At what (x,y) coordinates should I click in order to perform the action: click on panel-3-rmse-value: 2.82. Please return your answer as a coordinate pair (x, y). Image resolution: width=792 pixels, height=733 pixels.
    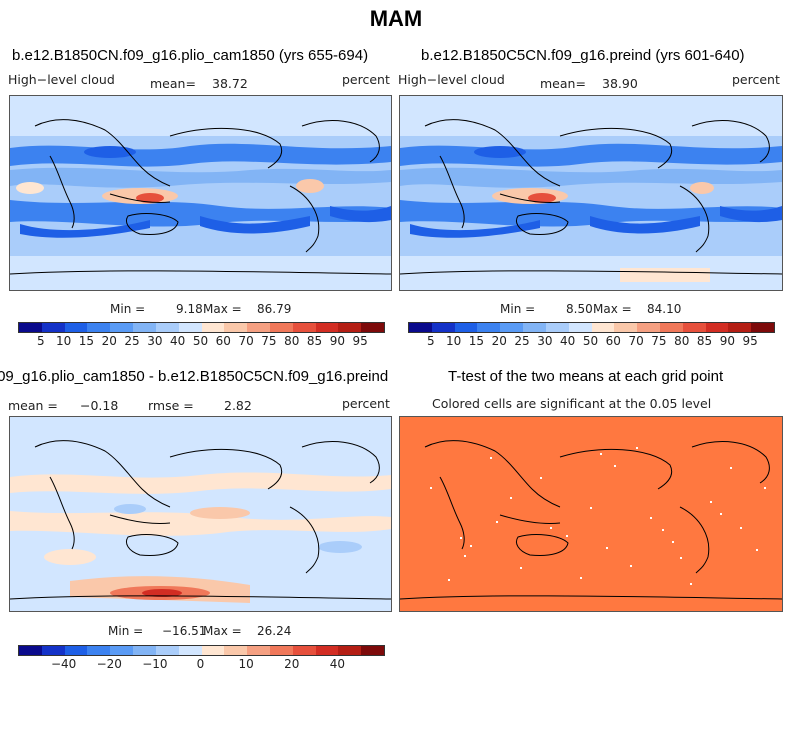
    Looking at the image, I should click on (238, 405).